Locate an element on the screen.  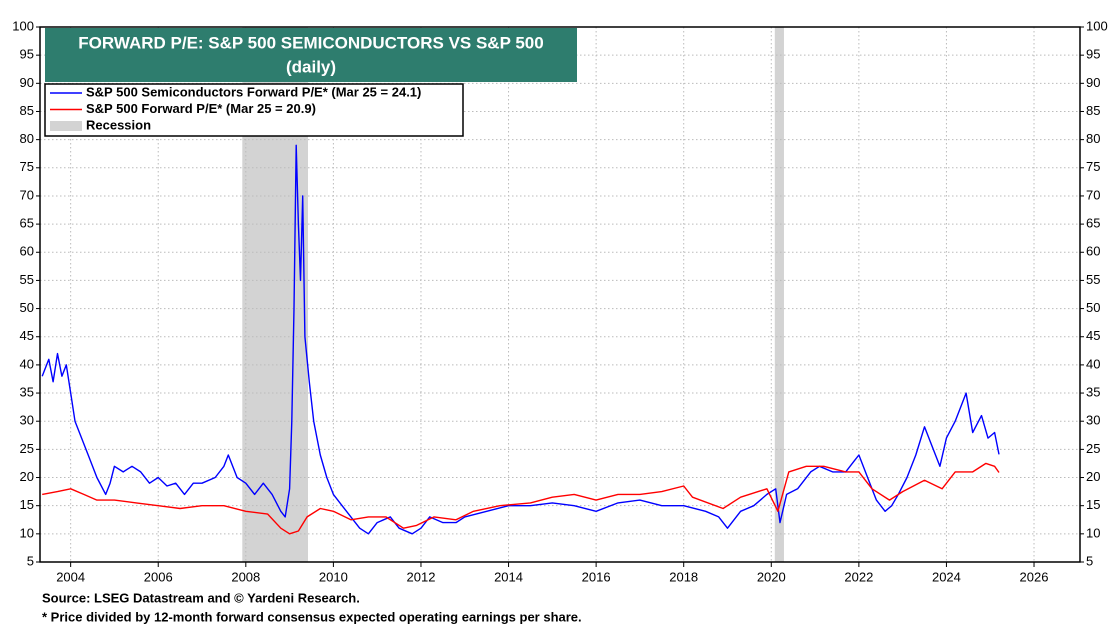
x-tick-label: 2014 is located at coordinates (508, 576).